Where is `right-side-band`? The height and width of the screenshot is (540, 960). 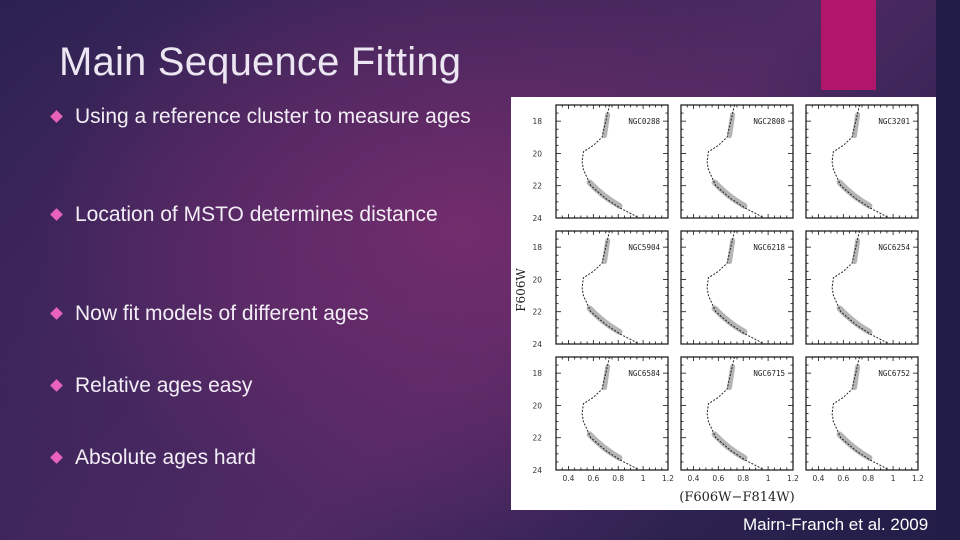
right-side-band is located at coordinates (948, 270).